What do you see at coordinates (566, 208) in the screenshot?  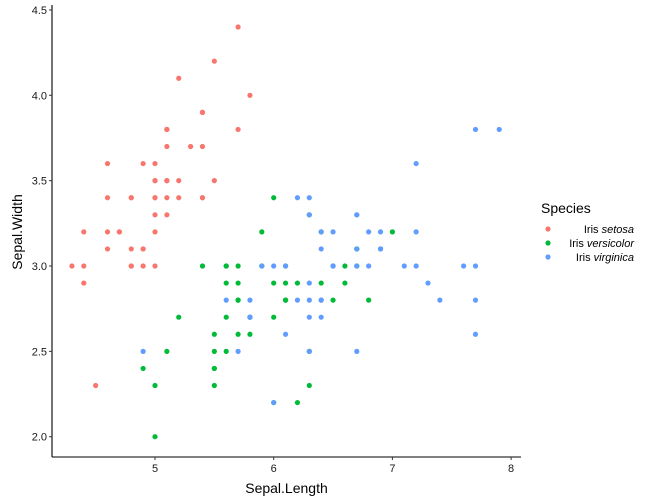 I see `legend-title: Species` at bounding box center [566, 208].